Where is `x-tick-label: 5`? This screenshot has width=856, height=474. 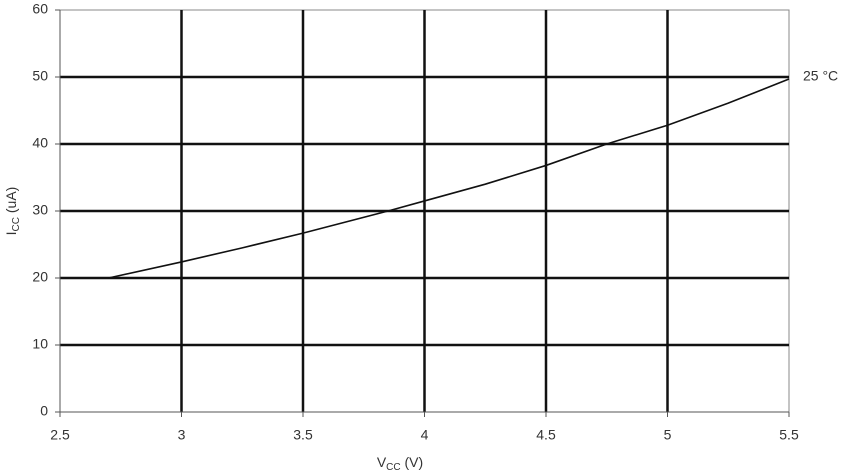
x-tick-label: 5 is located at coordinates (668, 435).